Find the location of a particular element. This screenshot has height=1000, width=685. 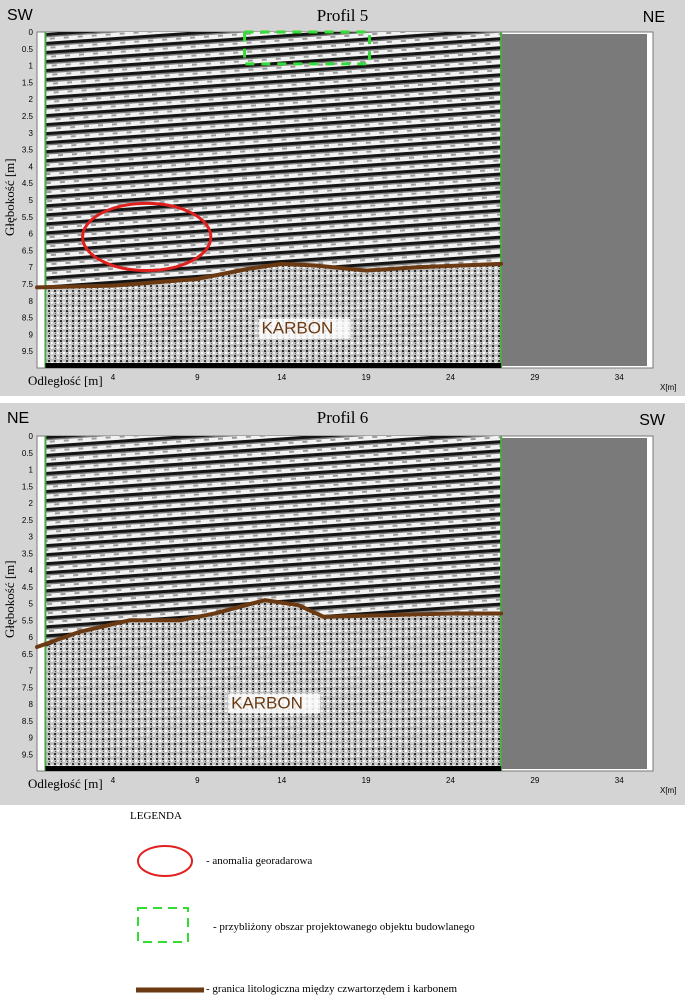

brown-line-icon is located at coordinates (170, 990).